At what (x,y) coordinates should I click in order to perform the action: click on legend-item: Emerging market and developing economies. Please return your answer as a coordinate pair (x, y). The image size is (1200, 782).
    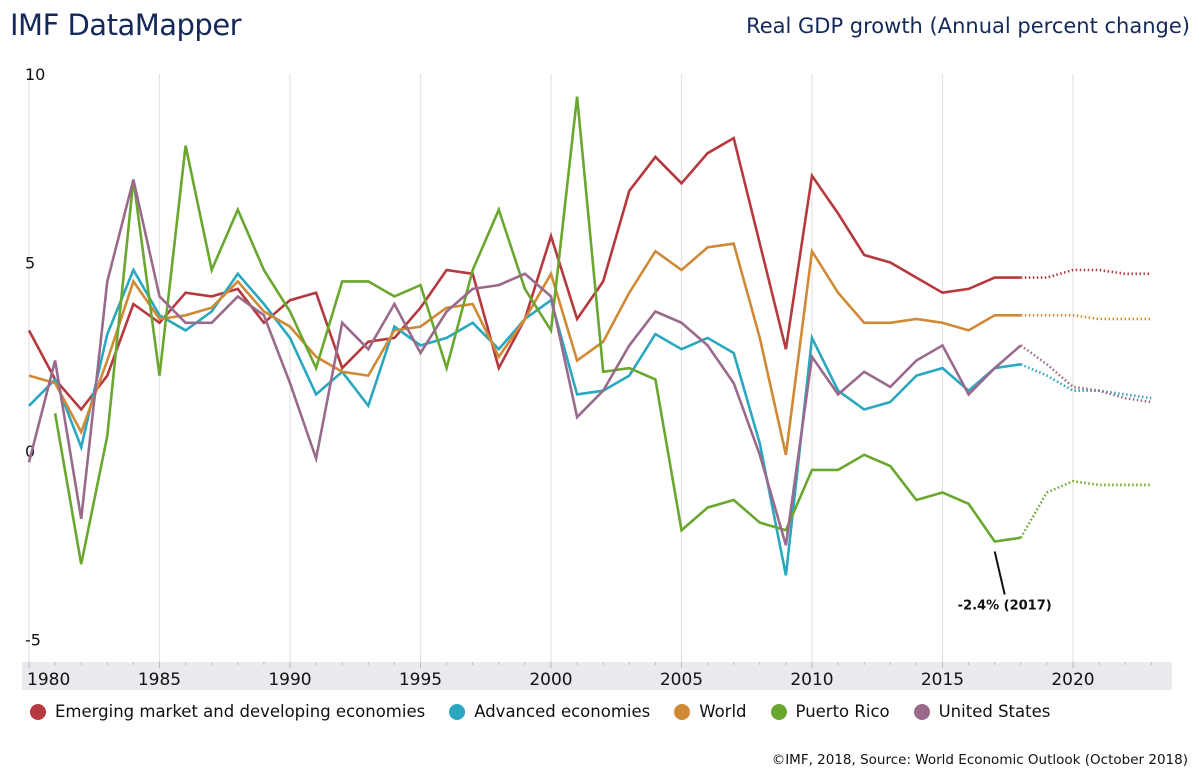
    Looking at the image, I should click on (227, 711).